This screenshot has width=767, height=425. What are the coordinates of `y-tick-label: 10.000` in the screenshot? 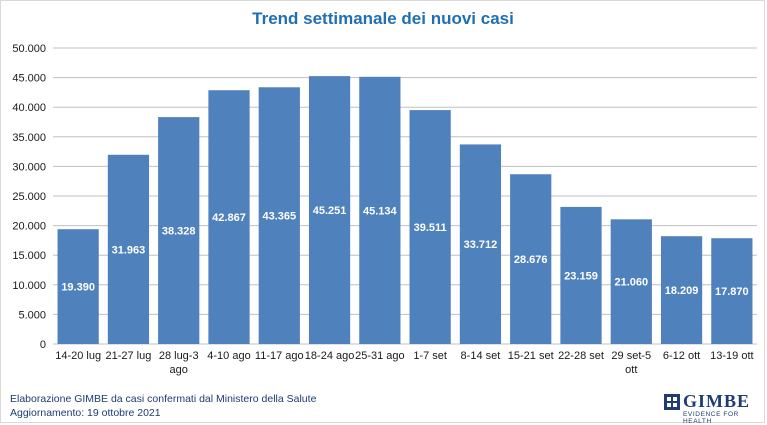 It's located at (29, 286).